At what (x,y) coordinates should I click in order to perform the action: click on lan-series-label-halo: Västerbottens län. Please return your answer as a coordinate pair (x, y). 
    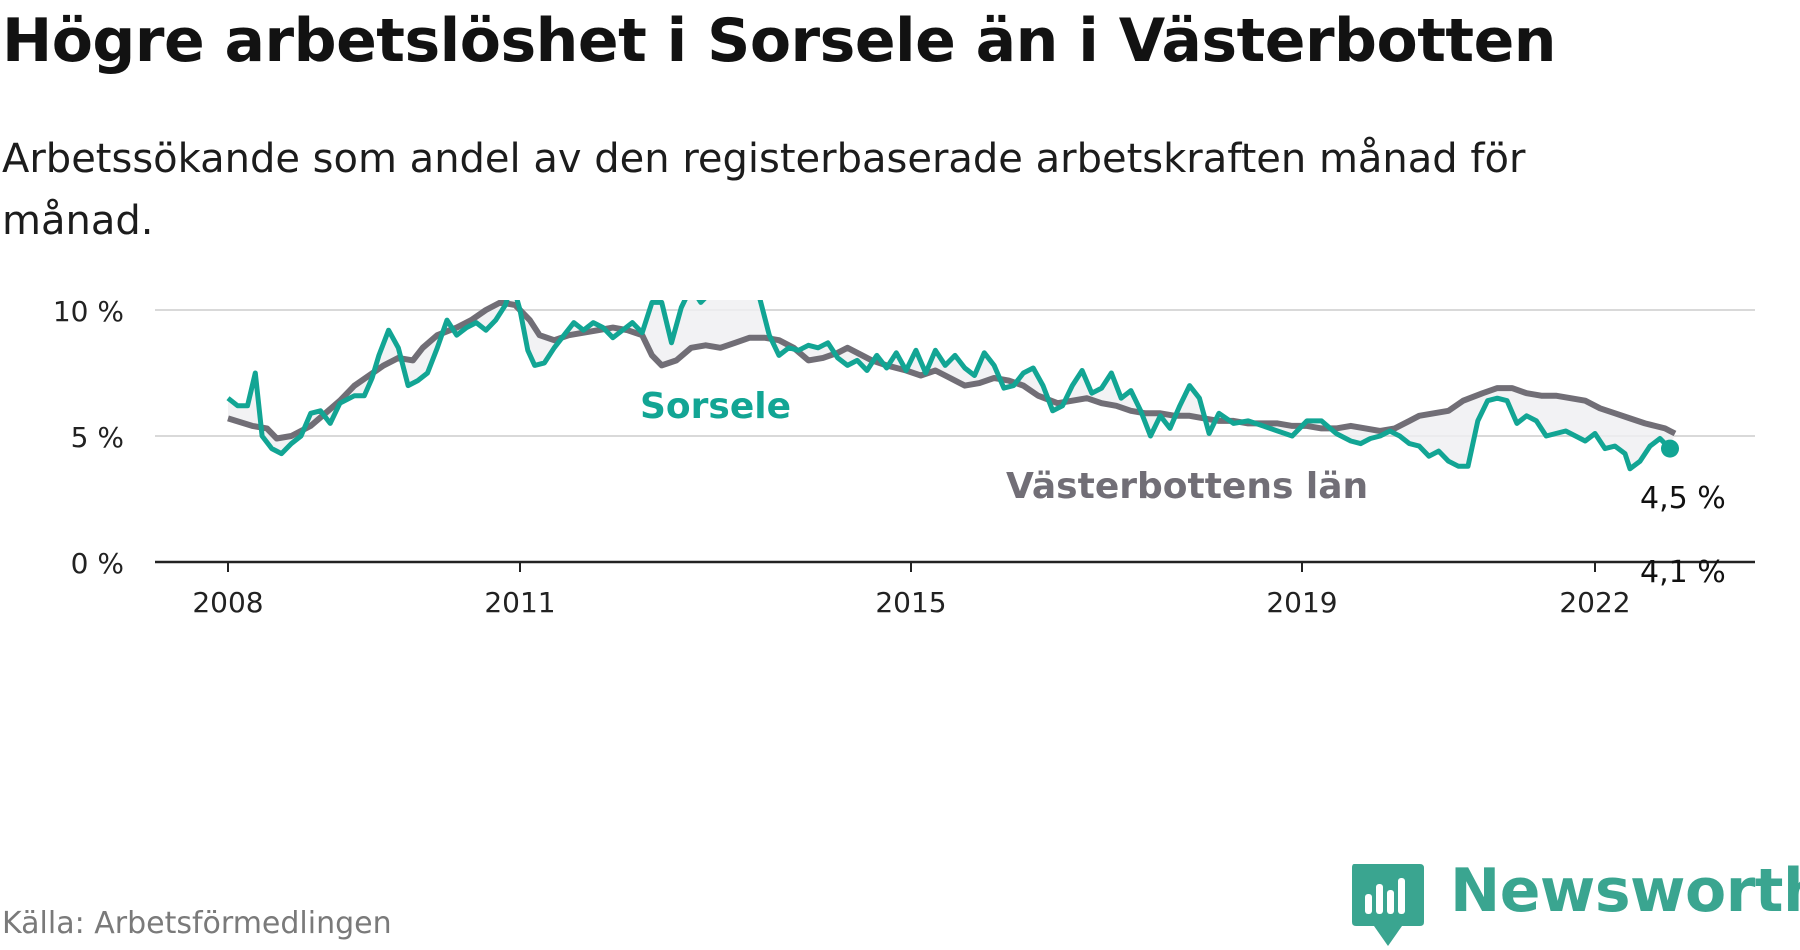
    Looking at the image, I should click on (1187, 486).